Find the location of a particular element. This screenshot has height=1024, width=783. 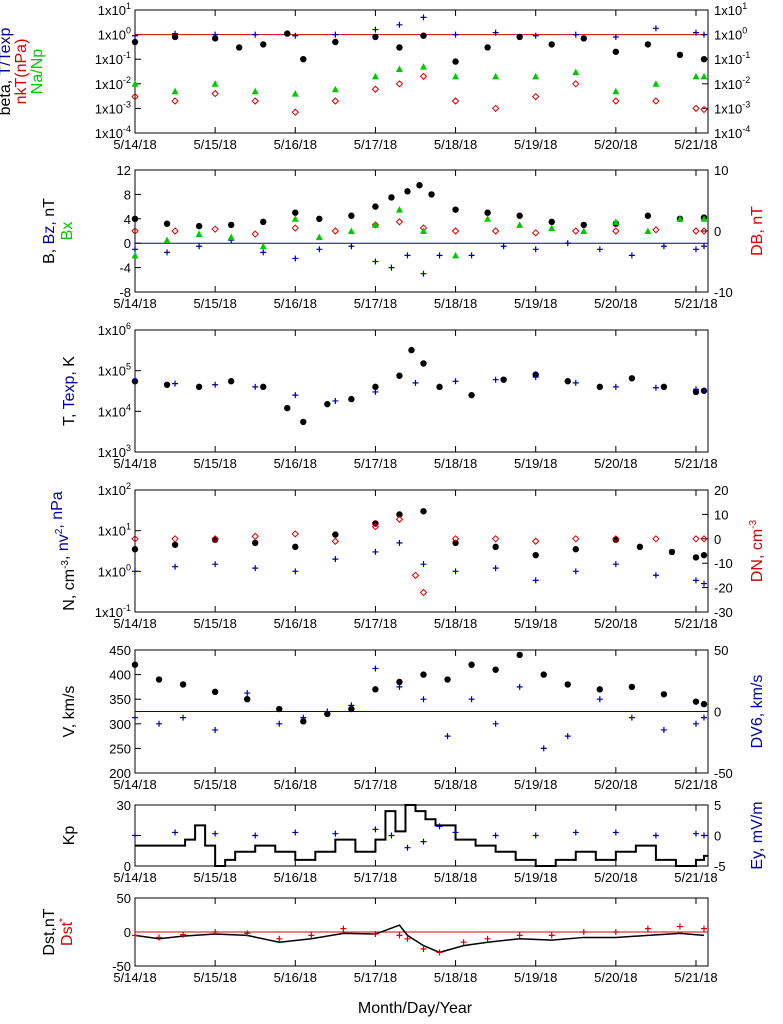

y-tick-label-right: -30 is located at coordinates (723, 612).